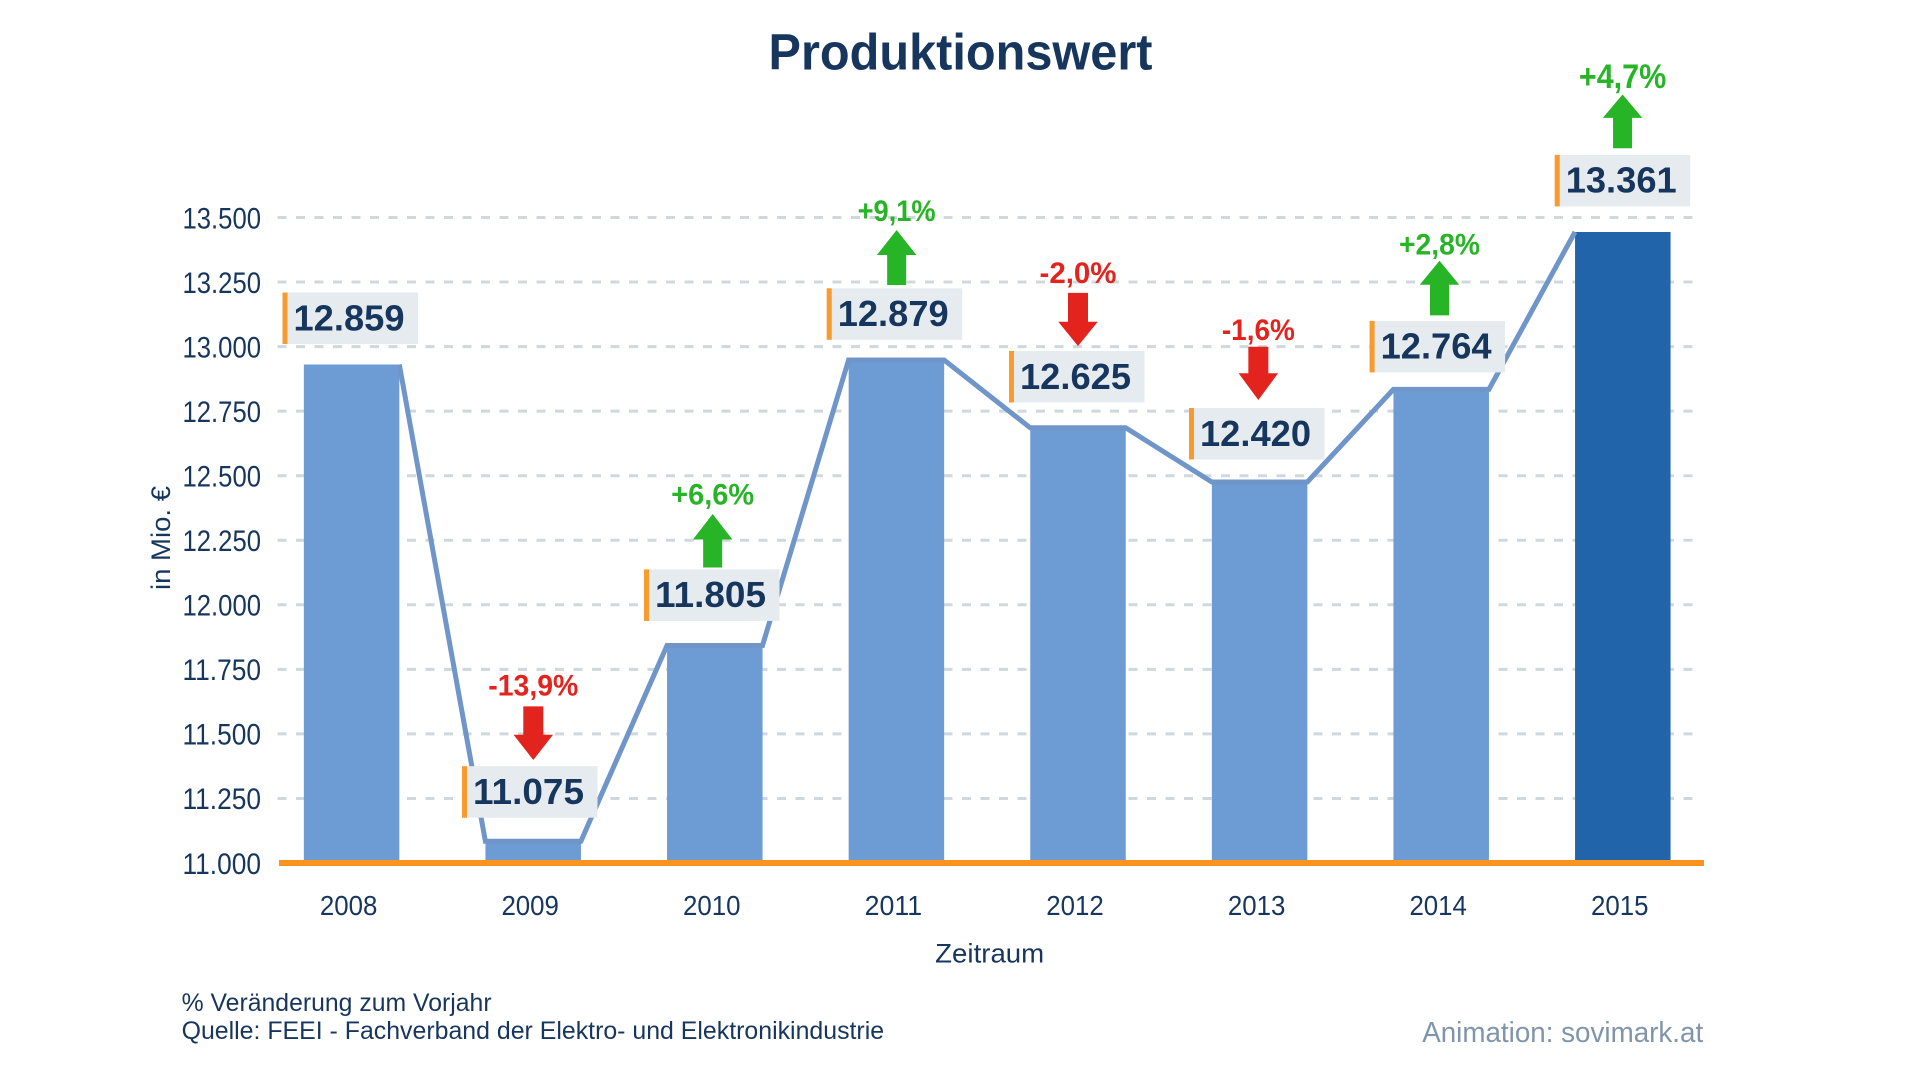 The image size is (1920, 1080). I want to click on svg-text: 11.500, so click(222, 735).